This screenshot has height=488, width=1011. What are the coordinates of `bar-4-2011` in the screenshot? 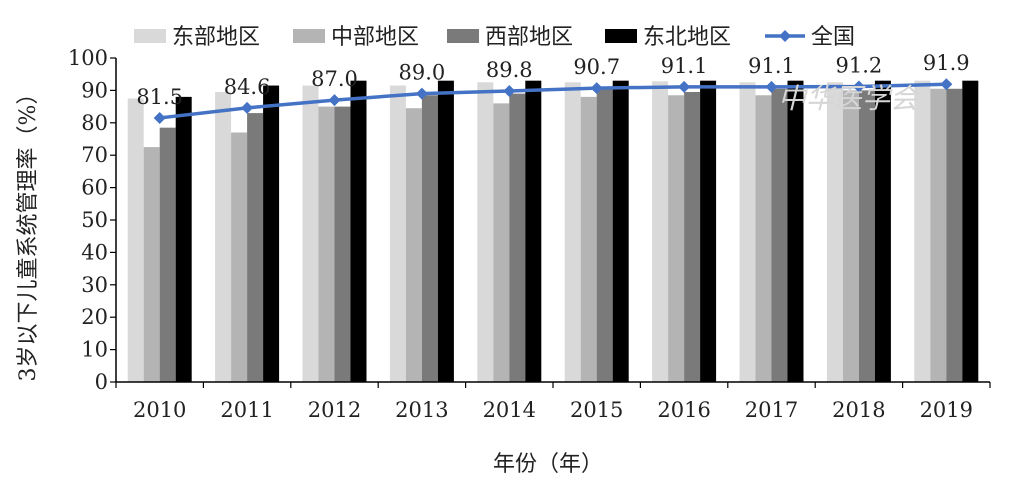 It's located at (271, 233).